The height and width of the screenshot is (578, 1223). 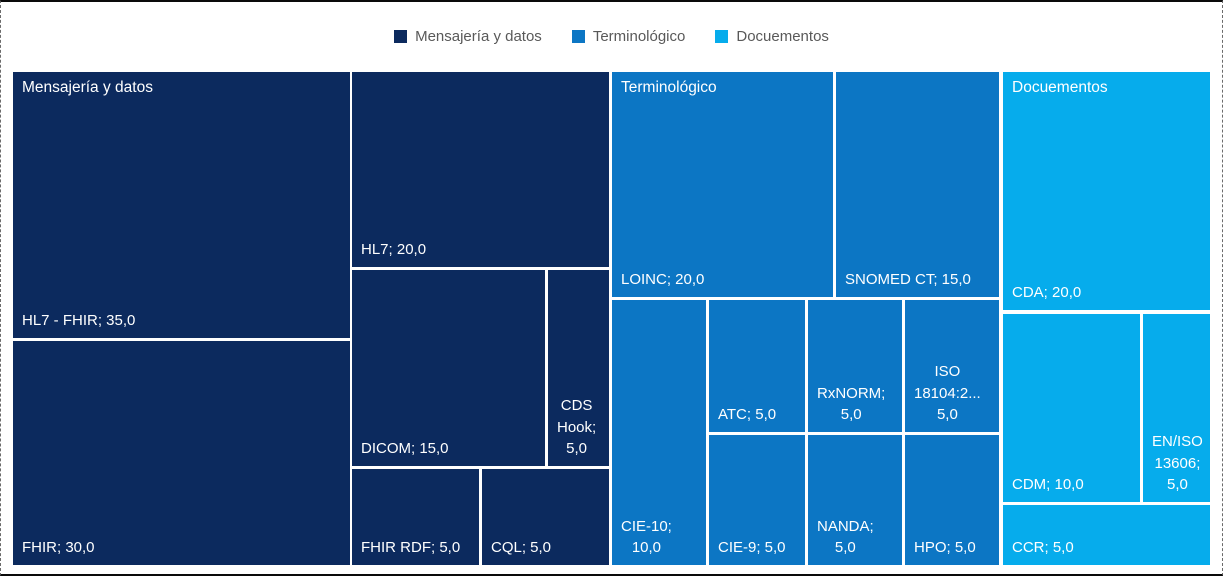 What do you see at coordinates (521, 548) in the screenshot?
I see `tile-label: CQL; 5,0` at bounding box center [521, 548].